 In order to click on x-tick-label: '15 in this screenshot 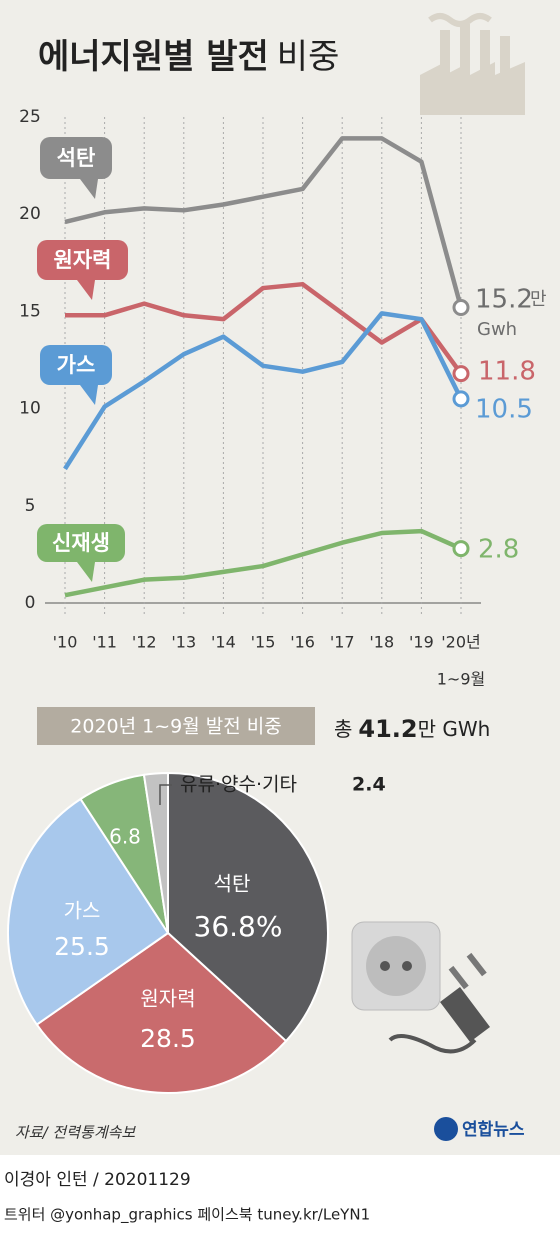, I will do `click(263, 642)`.